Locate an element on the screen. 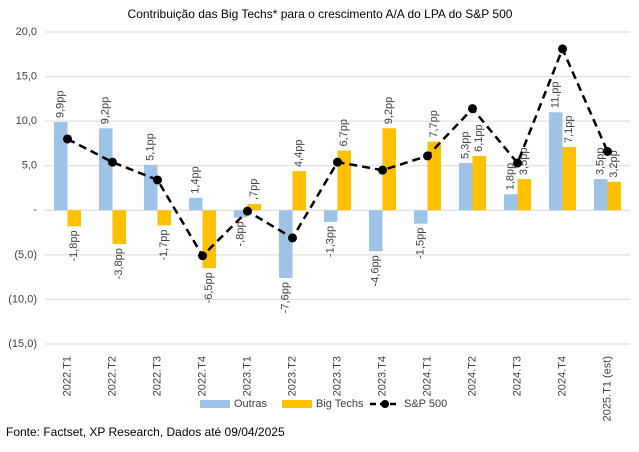 The width and height of the screenshot is (639, 452). x-tick-label: 2024.T1 is located at coordinates (427, 376).